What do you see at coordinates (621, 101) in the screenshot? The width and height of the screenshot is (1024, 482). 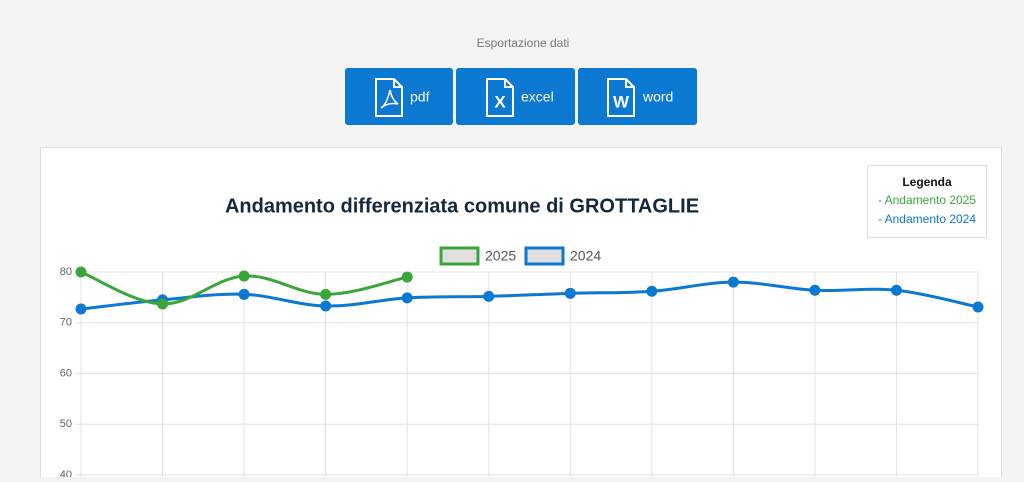 I see `word-glyph: W` at bounding box center [621, 101].